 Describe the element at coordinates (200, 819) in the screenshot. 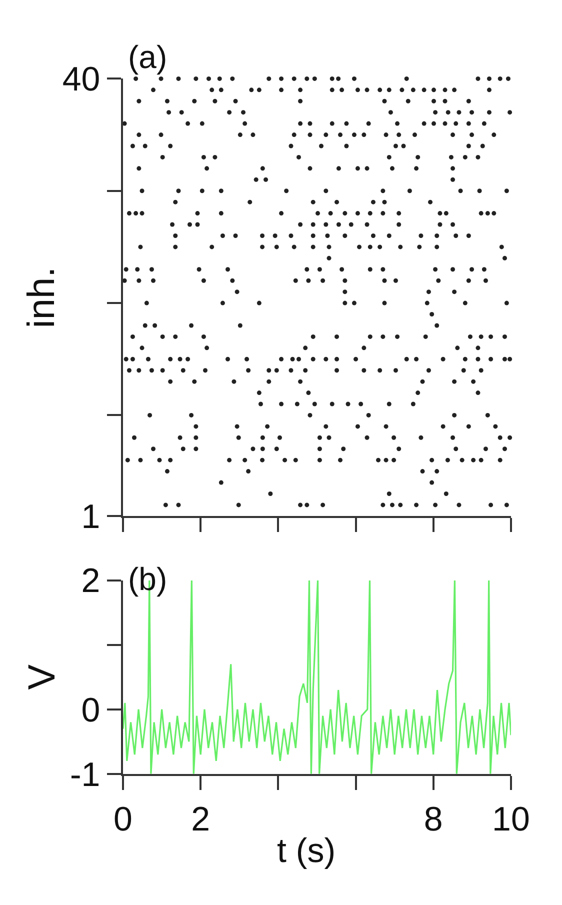

I see `x-tick-label: 2` at that location.